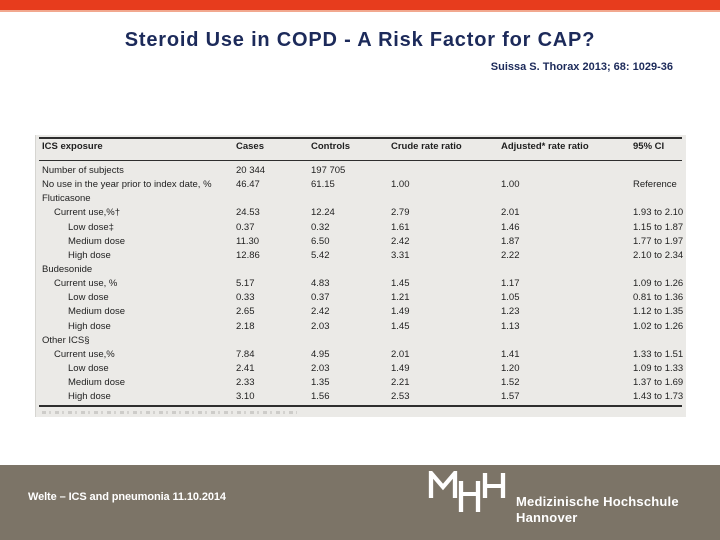  I want to click on cell-crude: 2.21, so click(400, 383).